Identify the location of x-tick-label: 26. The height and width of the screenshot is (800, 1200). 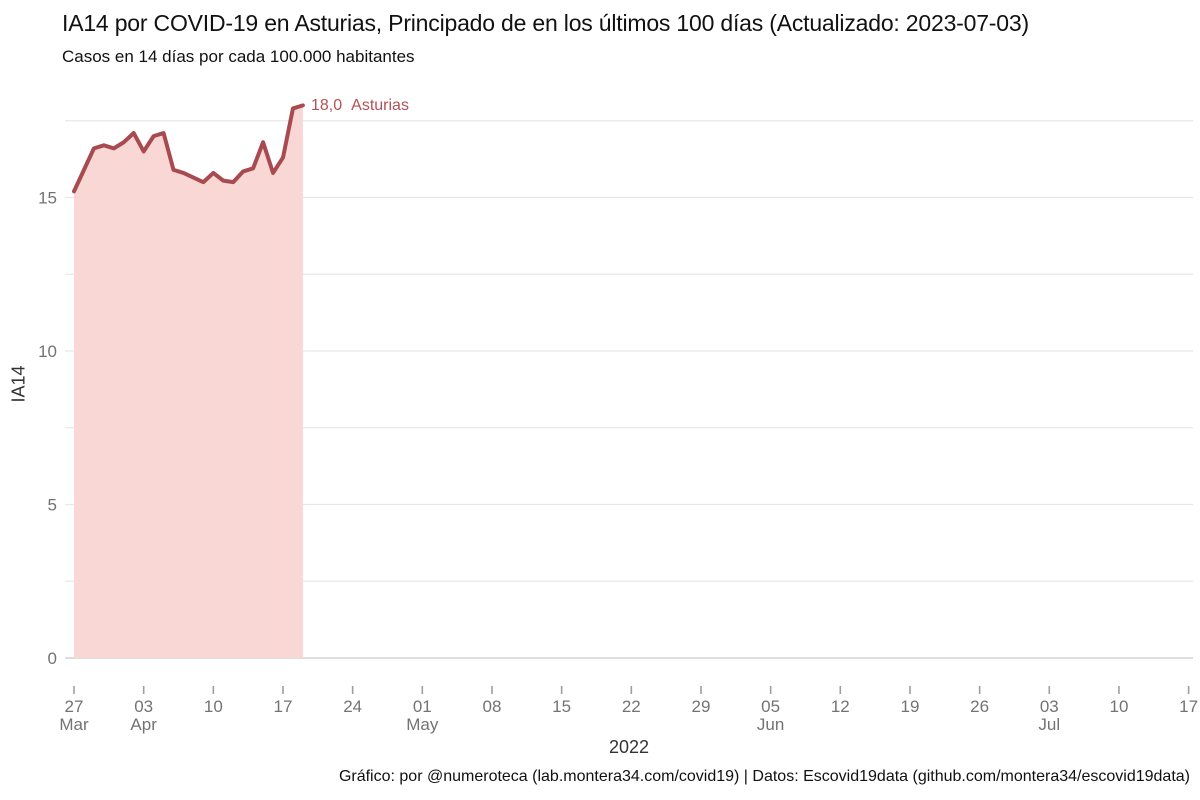
(979, 706).